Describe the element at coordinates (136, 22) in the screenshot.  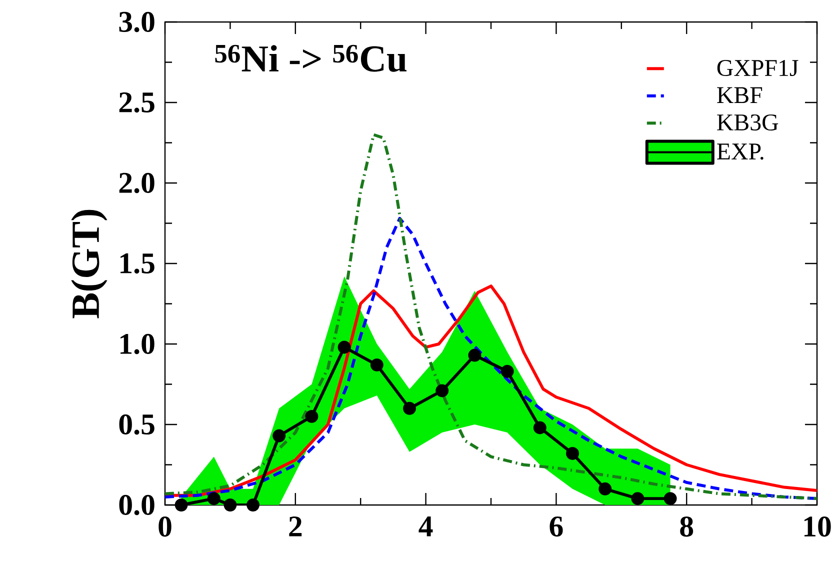
I see `y-tick-label: 3.0` at that location.